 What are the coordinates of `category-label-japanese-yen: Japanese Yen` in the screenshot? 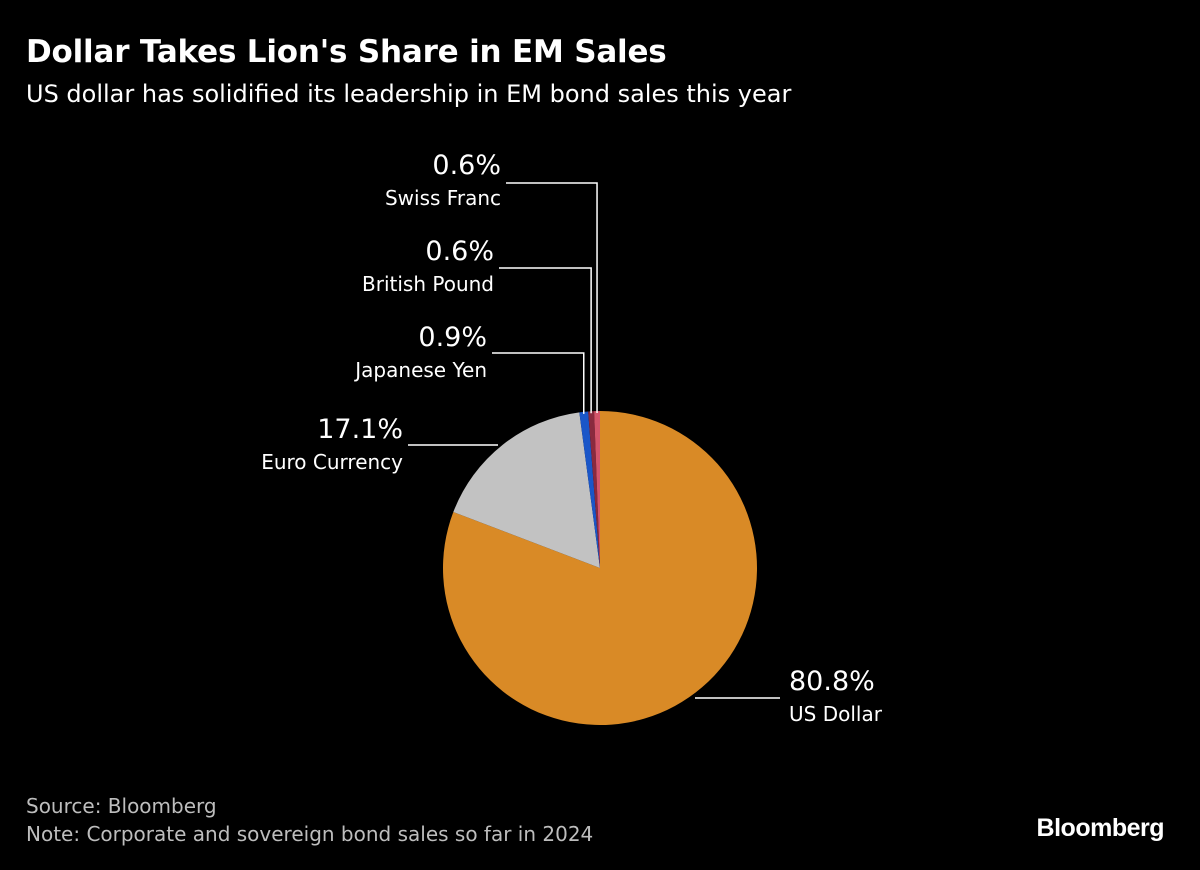 It's located at (420, 370).